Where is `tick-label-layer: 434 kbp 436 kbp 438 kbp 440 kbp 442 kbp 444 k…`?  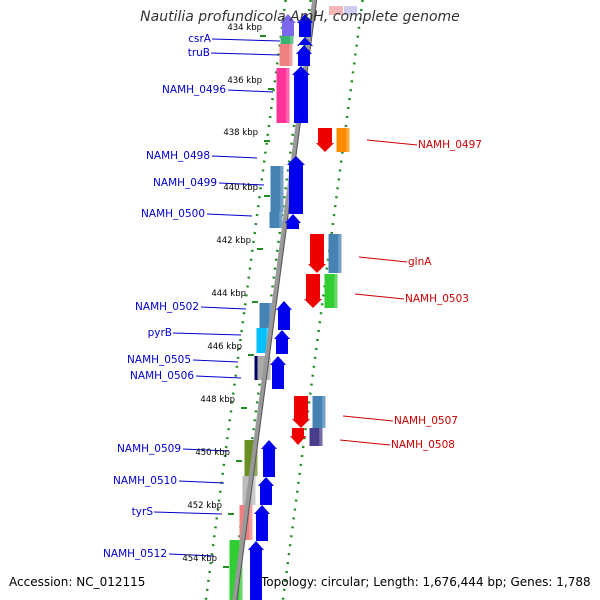 tick-label-layer: 434 kbp 436 kbp 438 kbp 440 kbp 442 kbp 444 k… is located at coordinates (228, 295).